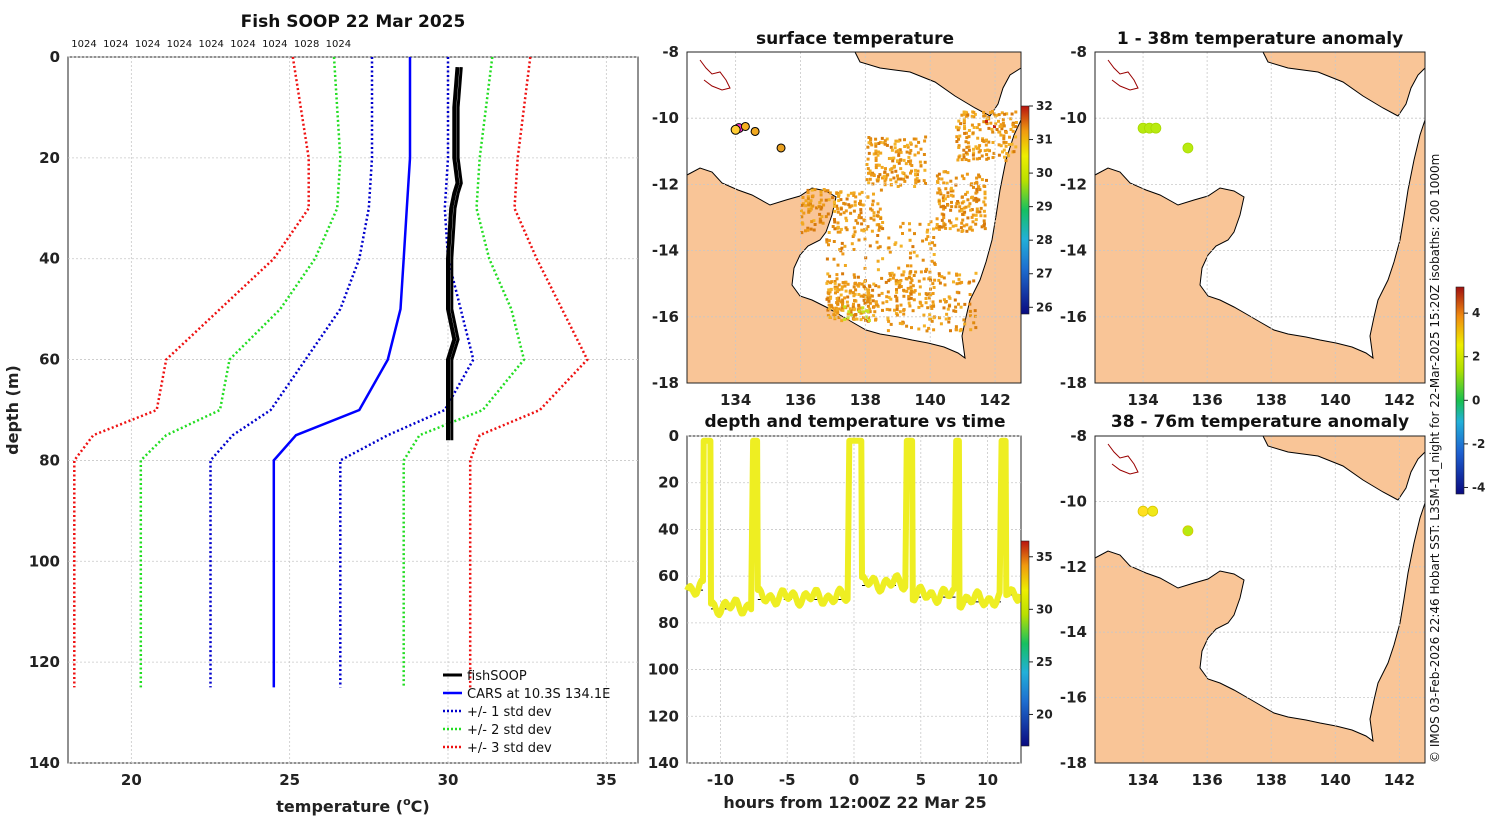 The height and width of the screenshot is (824, 1500). What do you see at coordinates (1260, 39) in the screenshot?
I see `anom1-title: 1 - 38m temperature anomaly` at bounding box center [1260, 39].